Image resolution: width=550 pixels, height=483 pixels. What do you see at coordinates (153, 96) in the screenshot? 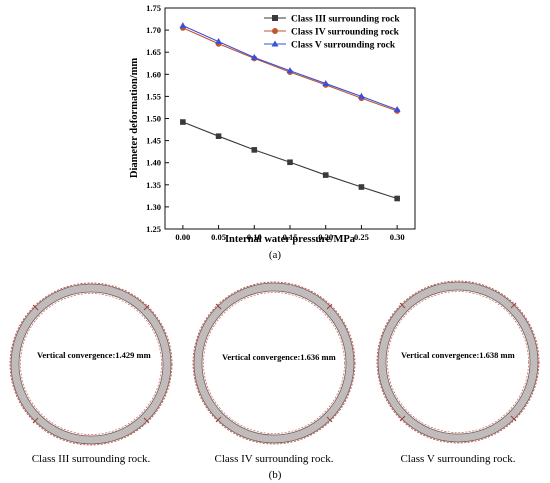
I see `y-tick-label: 1.55` at bounding box center [153, 96].